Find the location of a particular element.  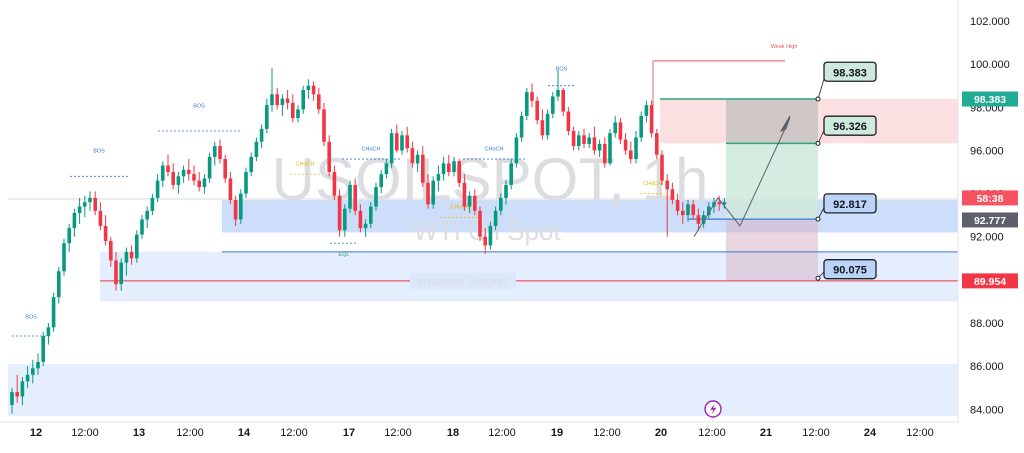

symbol-watermark: USOILSPOT, 1h is located at coordinates (490, 179).